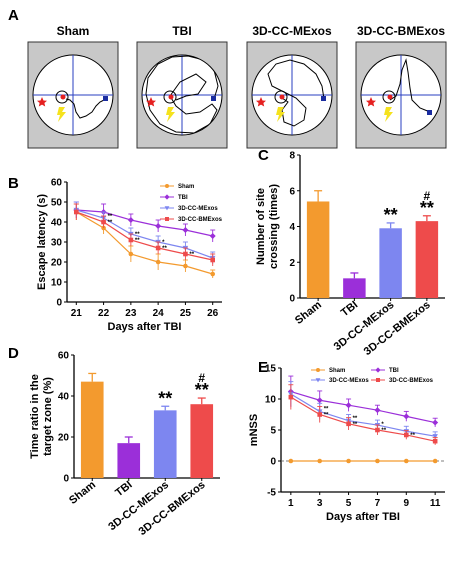  What do you see at coordinates (63, 97) in the screenshot?
I see `platform-dot` at bounding box center [63, 97].